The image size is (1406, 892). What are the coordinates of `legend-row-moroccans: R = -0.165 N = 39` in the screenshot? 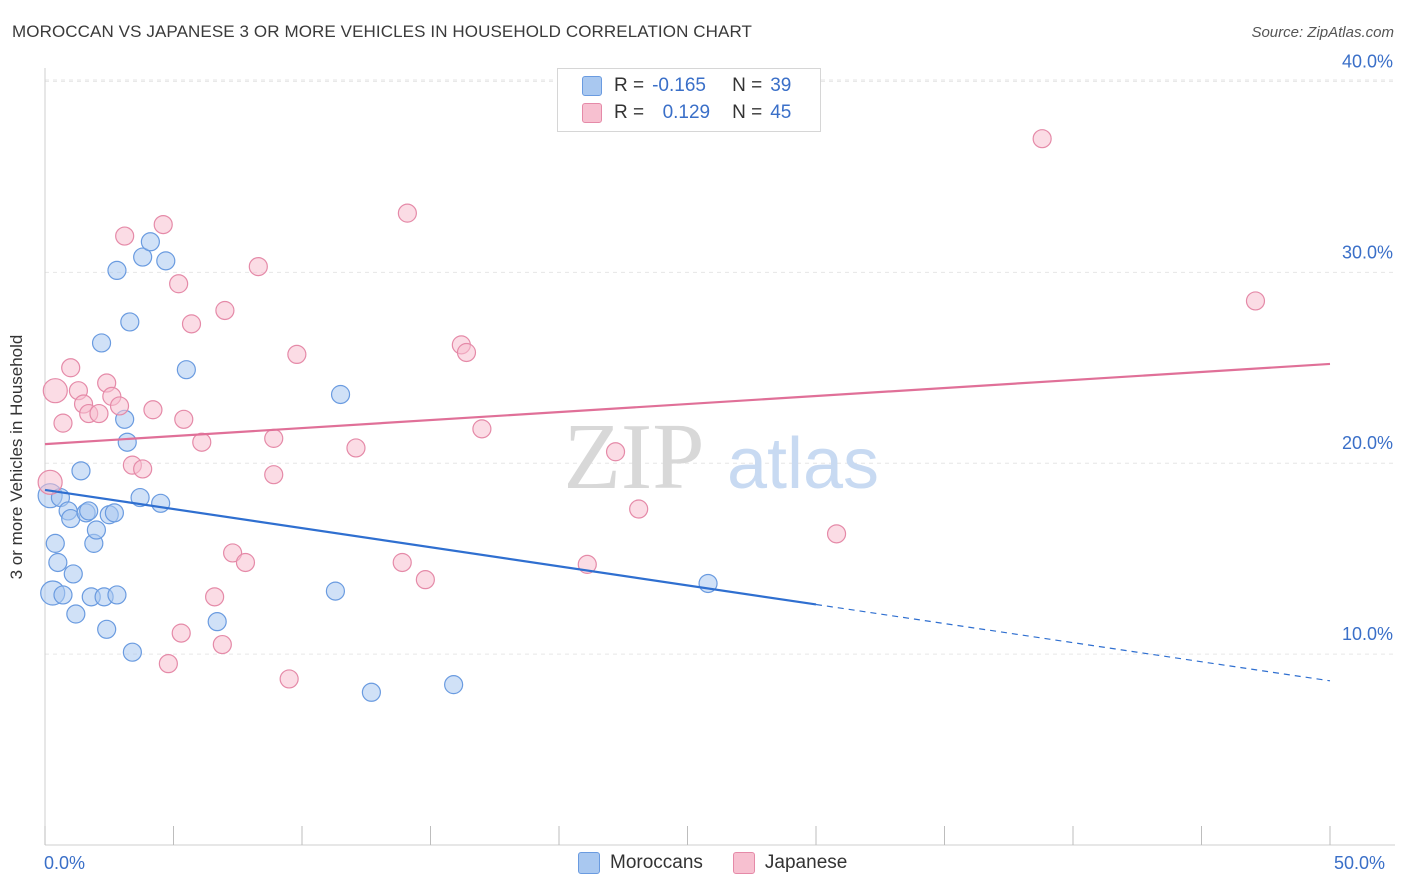 It's located at (686, 86).